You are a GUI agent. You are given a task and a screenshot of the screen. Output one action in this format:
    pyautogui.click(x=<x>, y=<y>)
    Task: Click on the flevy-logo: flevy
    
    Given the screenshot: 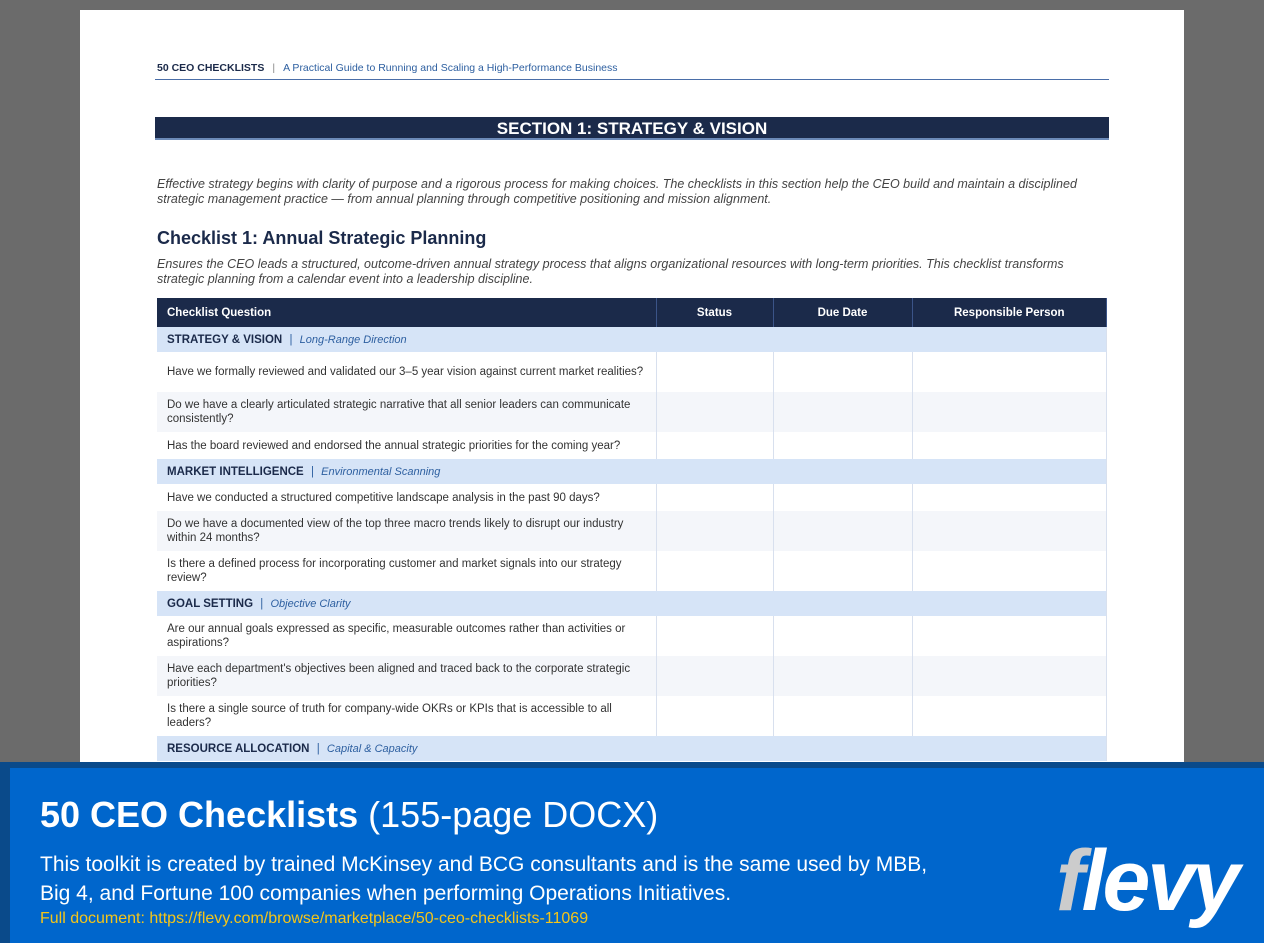 What is the action you would take?
    pyautogui.click(x=1148, y=881)
    